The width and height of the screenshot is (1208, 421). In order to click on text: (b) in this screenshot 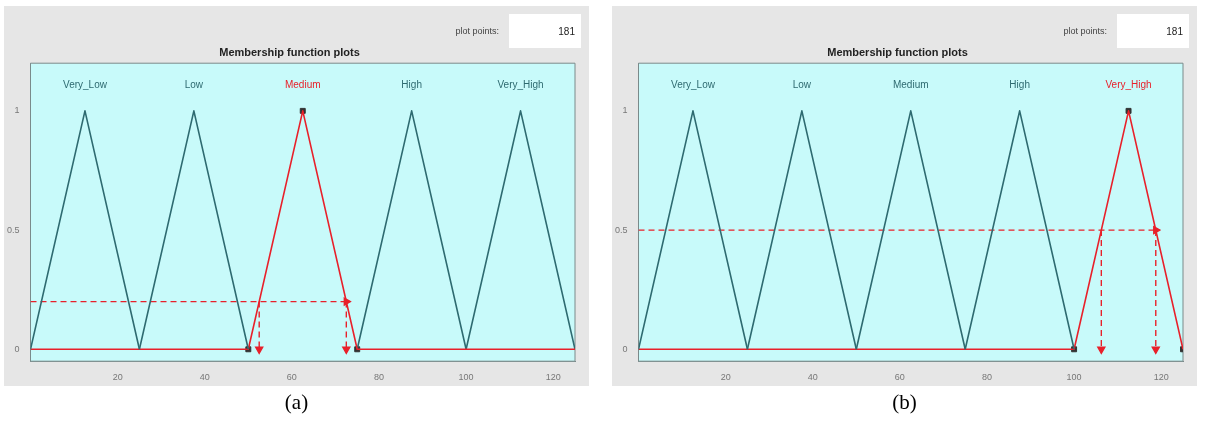, I will do `click(904, 402)`.